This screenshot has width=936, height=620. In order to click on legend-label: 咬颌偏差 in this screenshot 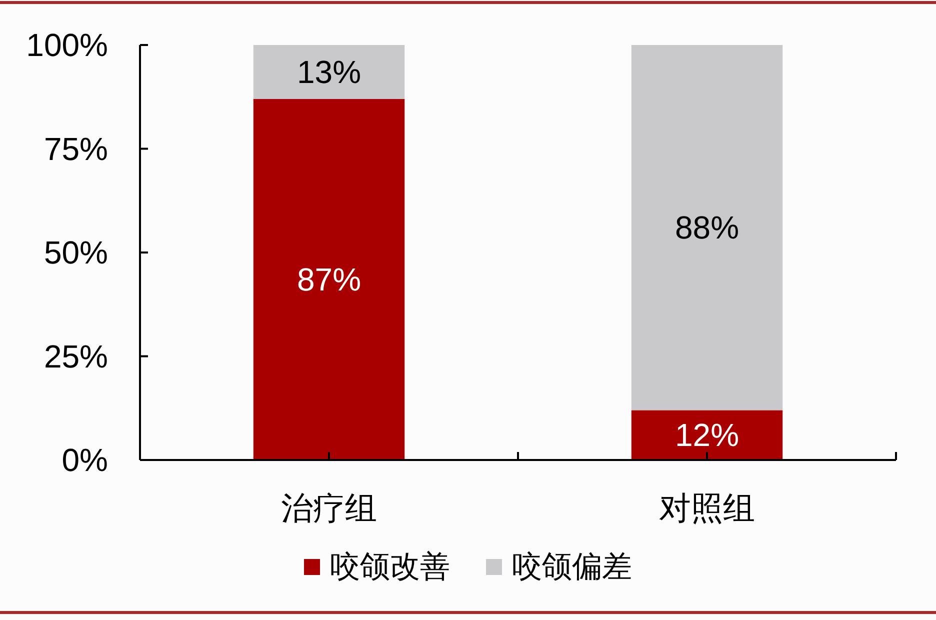, I will do `click(572, 567)`.